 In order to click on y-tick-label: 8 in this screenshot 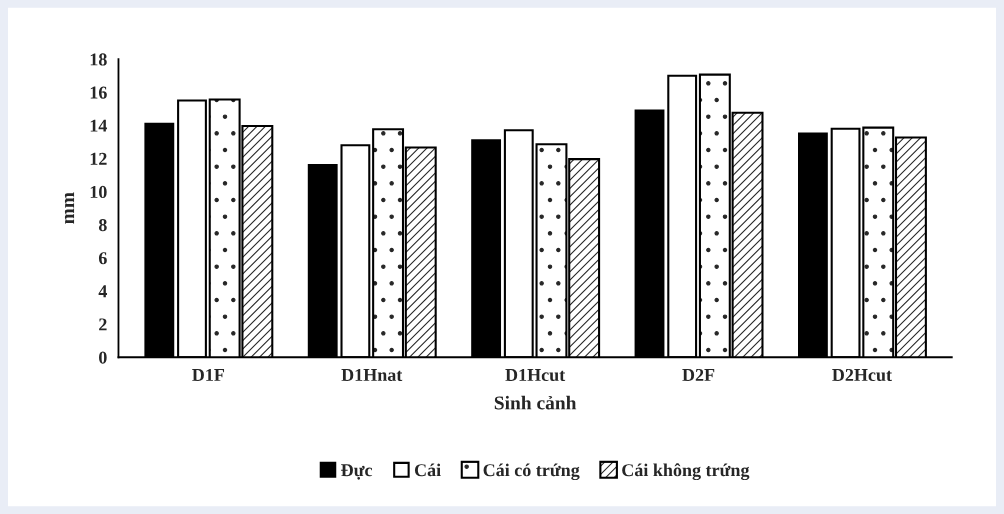, I will do `click(102, 225)`.